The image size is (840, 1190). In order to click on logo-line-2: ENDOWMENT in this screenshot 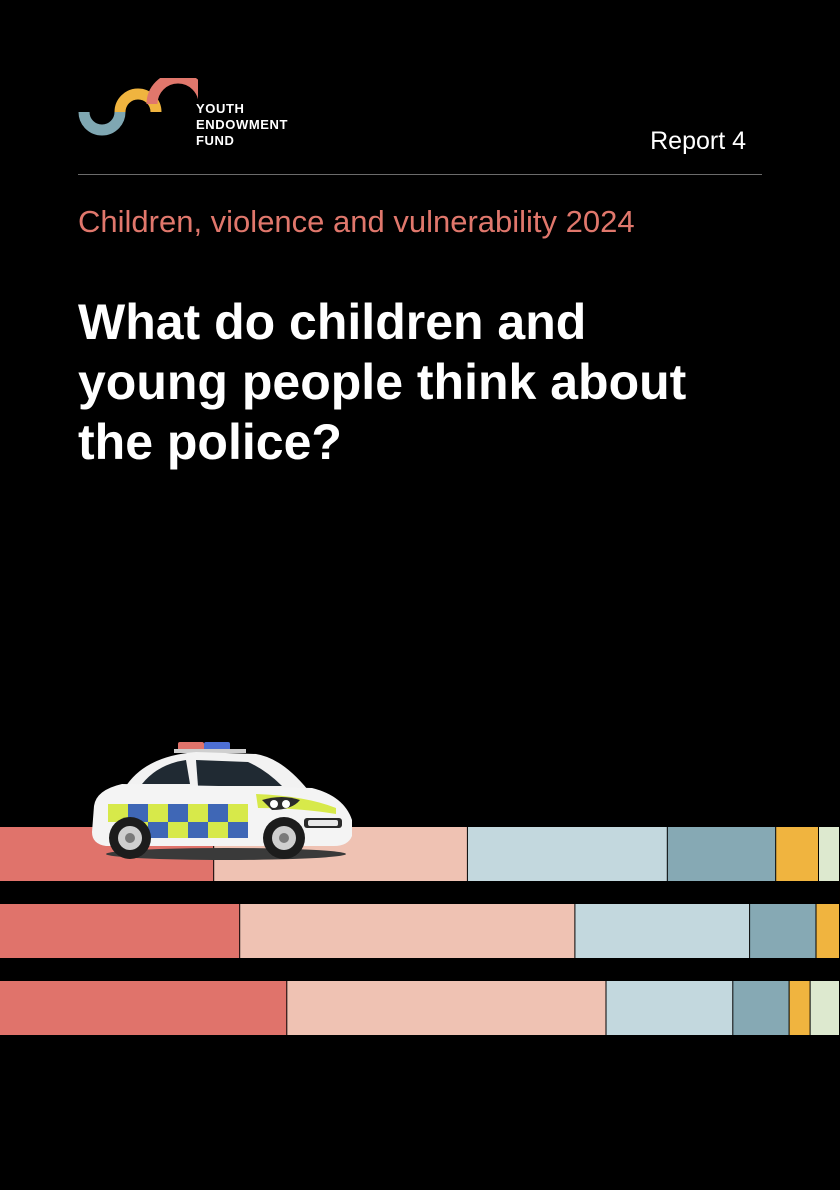, I will do `click(242, 124)`.